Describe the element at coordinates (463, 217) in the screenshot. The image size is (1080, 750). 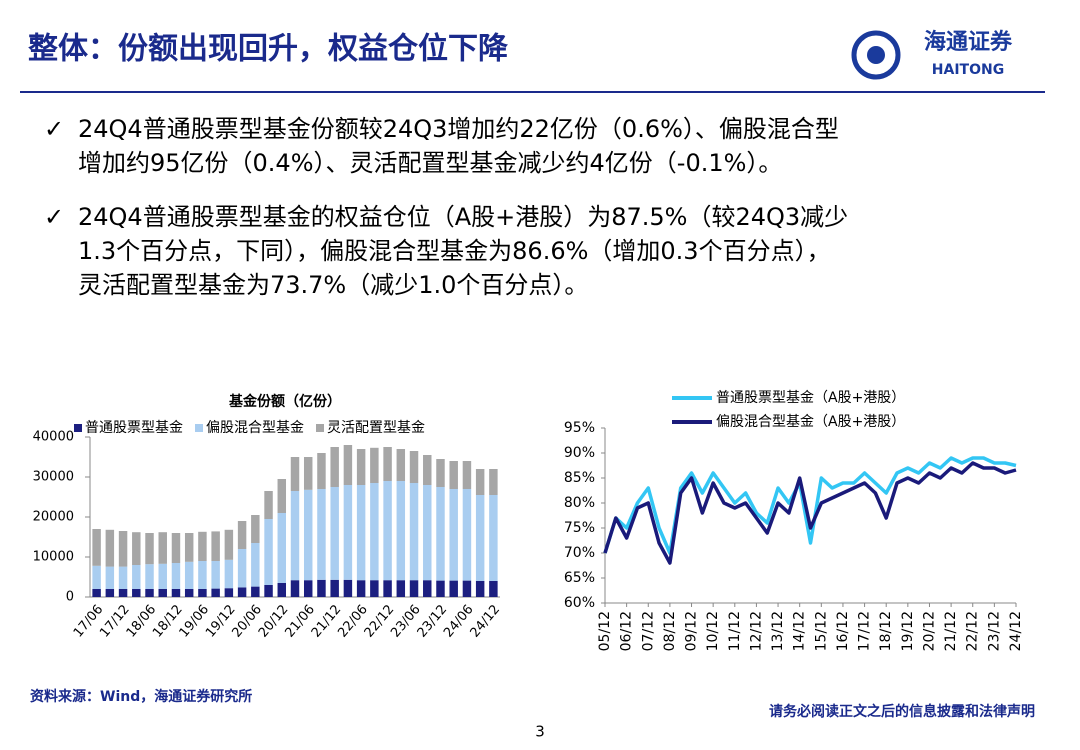
I see `bullet-text: 24Q4普通股票型基金的权益仓位（A股+港股）为87.5%（较24Q3减少` at that location.